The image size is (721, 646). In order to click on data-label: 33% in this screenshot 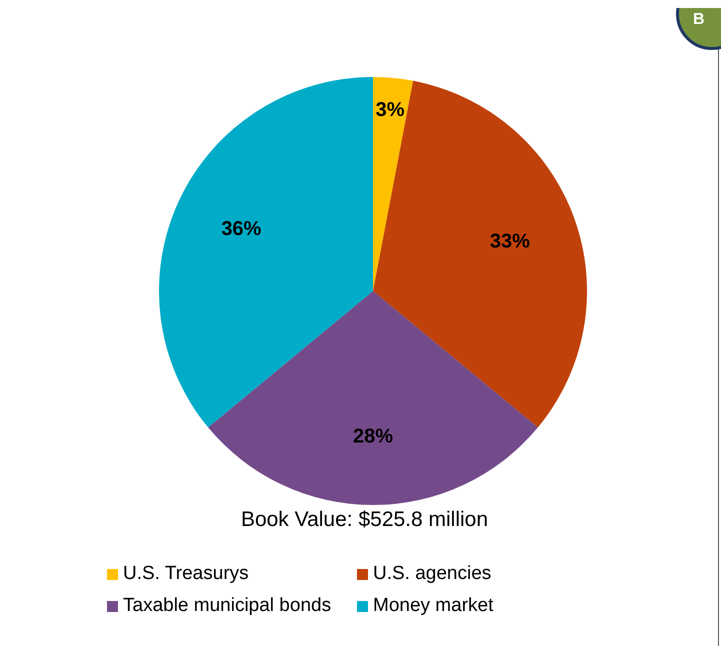, I will do `click(510, 241)`.